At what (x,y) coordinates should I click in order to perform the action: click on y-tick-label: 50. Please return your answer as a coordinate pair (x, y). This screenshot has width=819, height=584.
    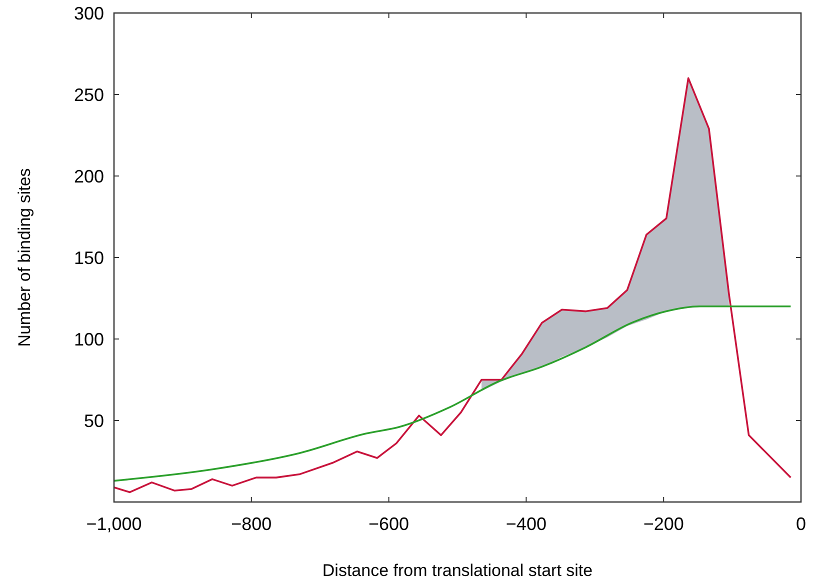
    Looking at the image, I should click on (94, 420).